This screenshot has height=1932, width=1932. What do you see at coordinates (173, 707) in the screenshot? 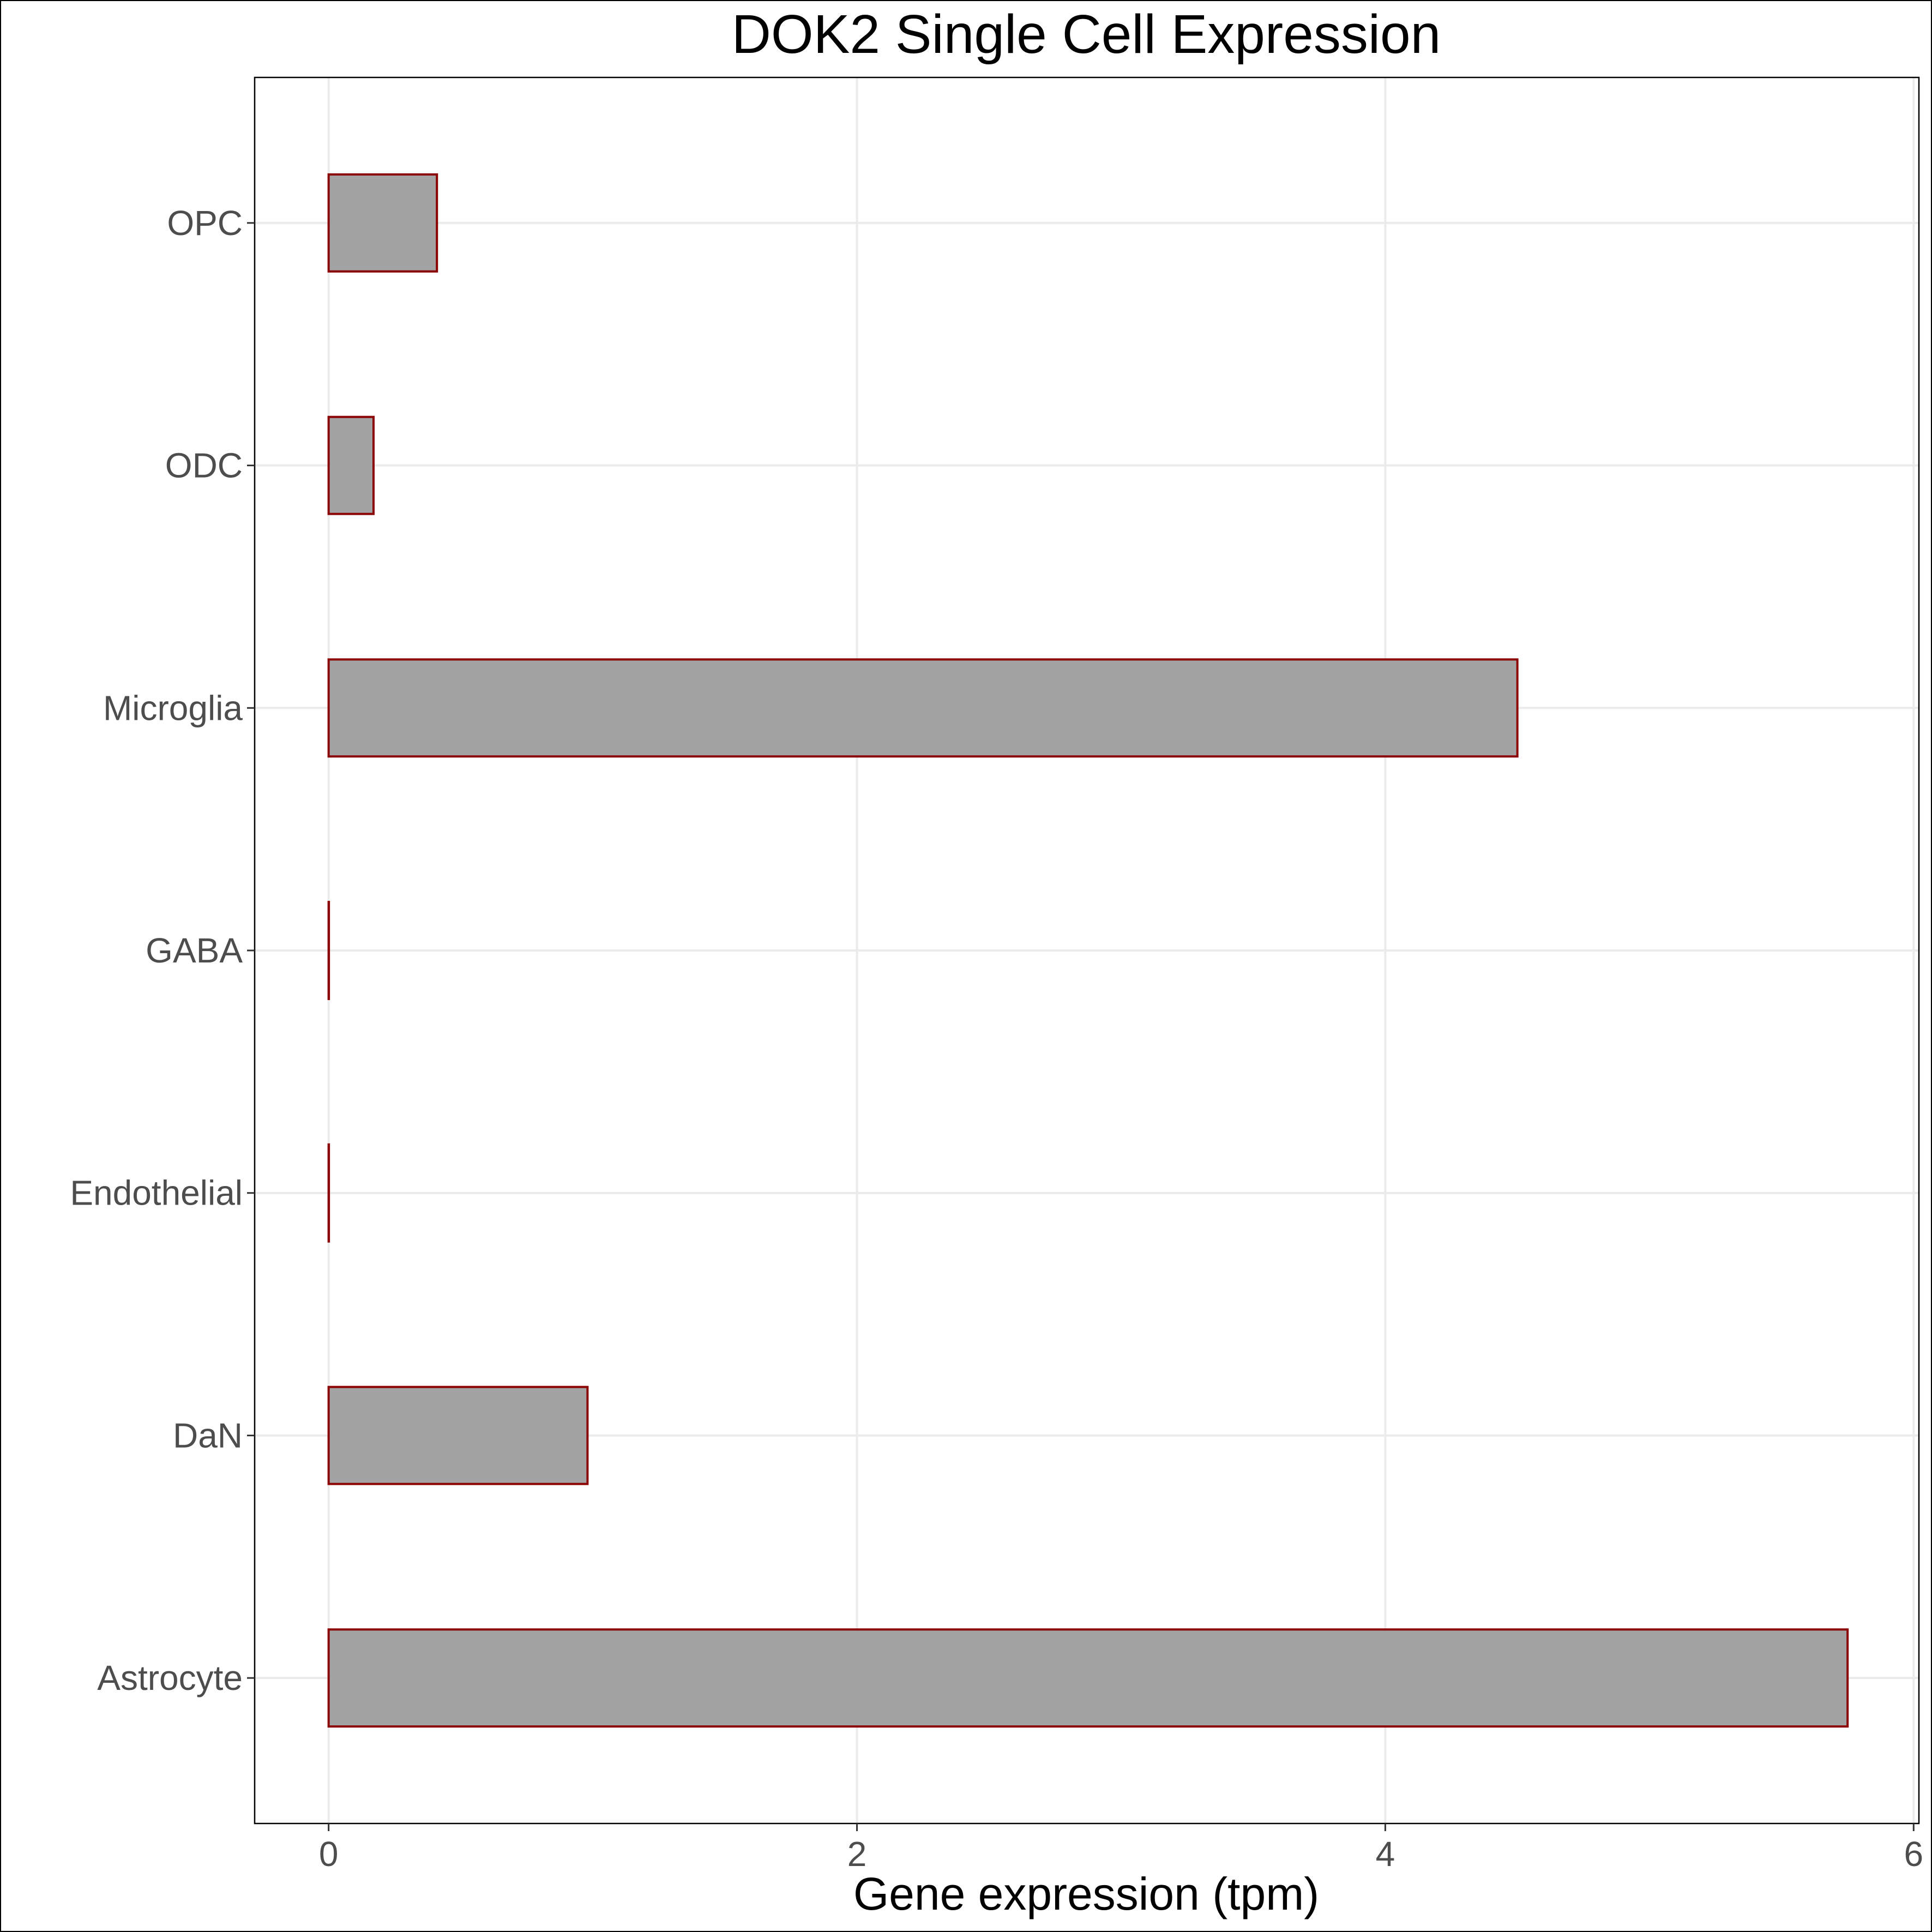
I see `y-tick-label: Microglia` at bounding box center [173, 707].